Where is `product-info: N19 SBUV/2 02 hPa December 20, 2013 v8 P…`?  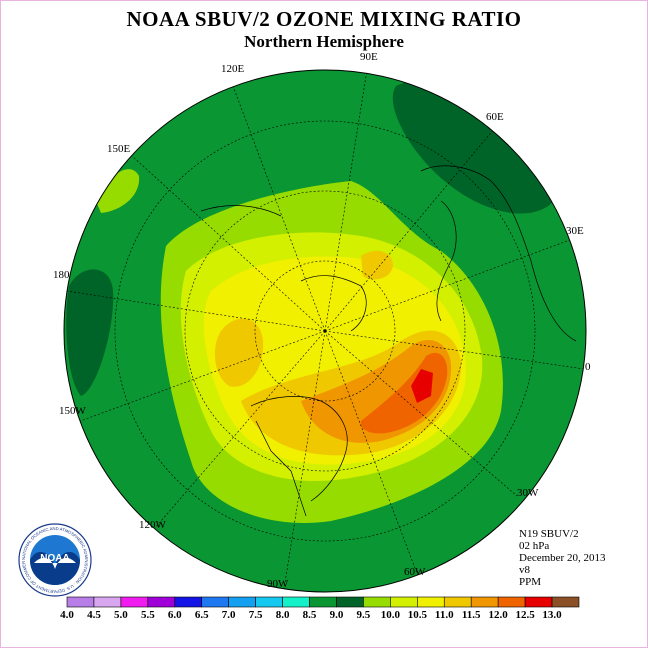
product-info: N19 SBUV/2 02 hPa December 20, 2013 v8 P… is located at coordinates (562, 558).